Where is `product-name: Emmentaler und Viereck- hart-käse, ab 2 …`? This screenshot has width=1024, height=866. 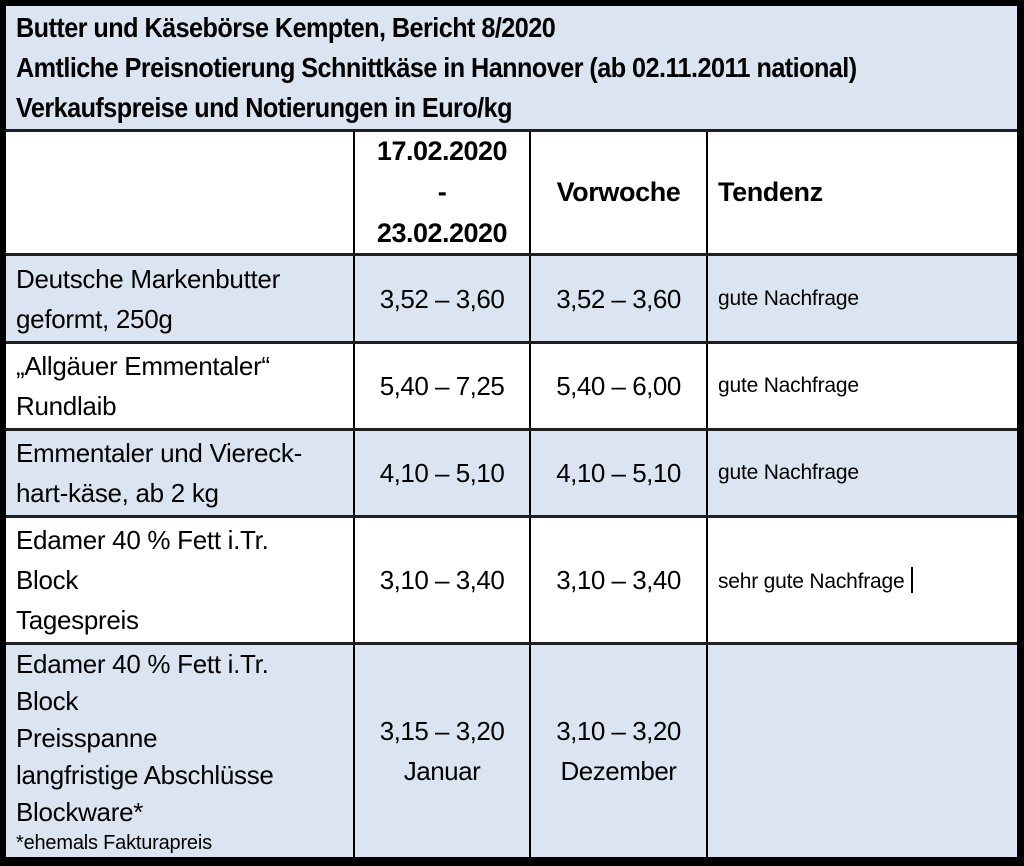
product-name: Emmentaler und Viereck- hart-käse, ab 2 … is located at coordinates (180, 473).